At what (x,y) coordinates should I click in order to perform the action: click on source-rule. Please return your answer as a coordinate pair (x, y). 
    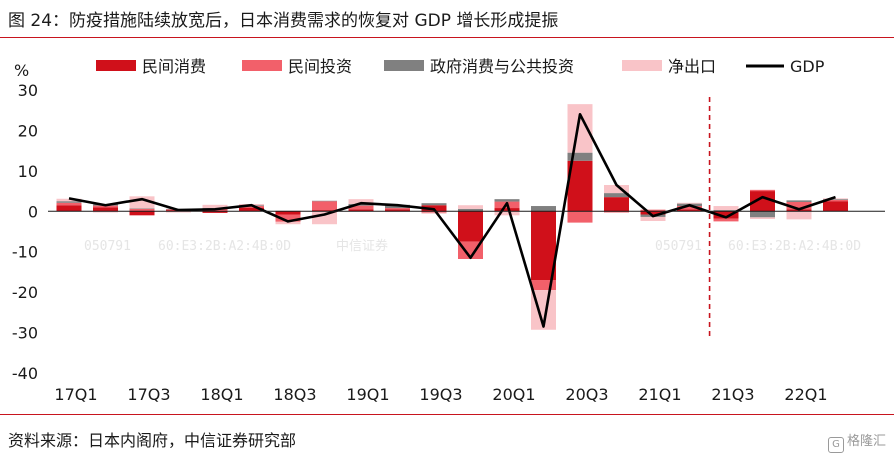
    Looking at the image, I should click on (447, 414).